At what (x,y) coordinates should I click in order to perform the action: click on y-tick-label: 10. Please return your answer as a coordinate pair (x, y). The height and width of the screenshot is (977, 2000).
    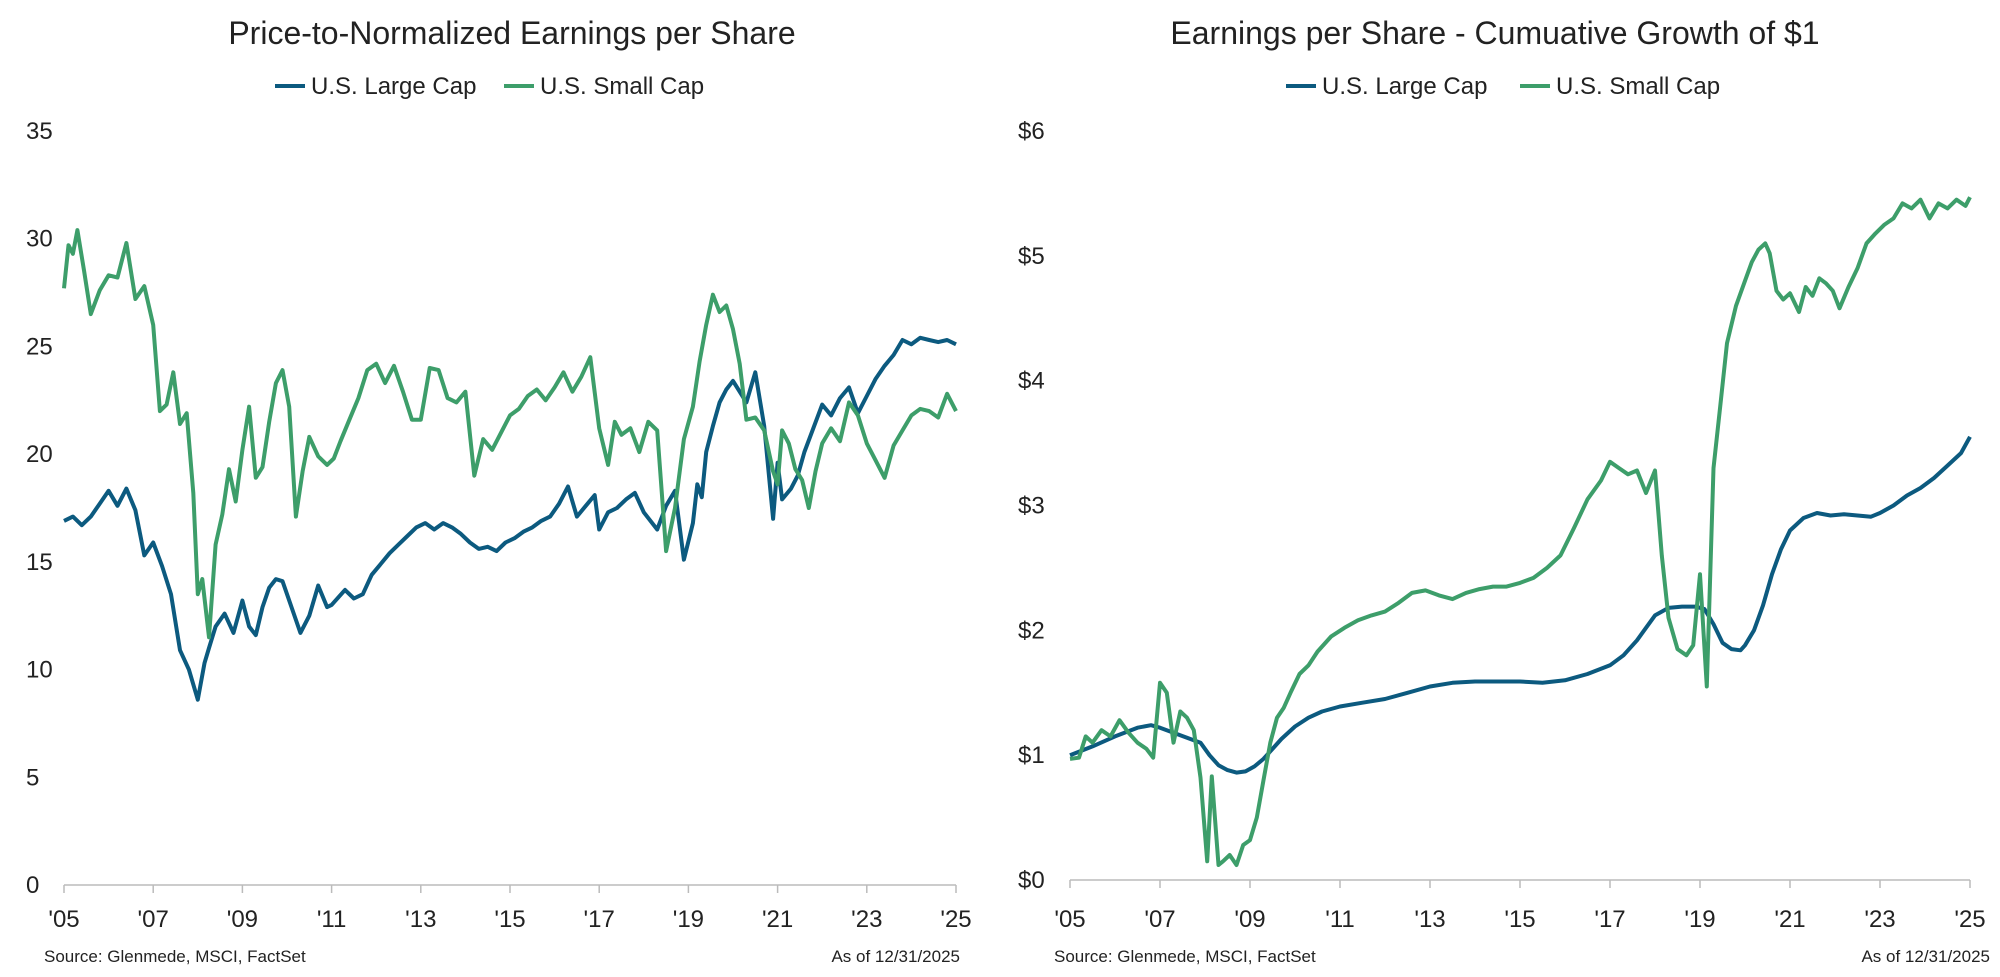
    Looking at the image, I should click on (39, 670).